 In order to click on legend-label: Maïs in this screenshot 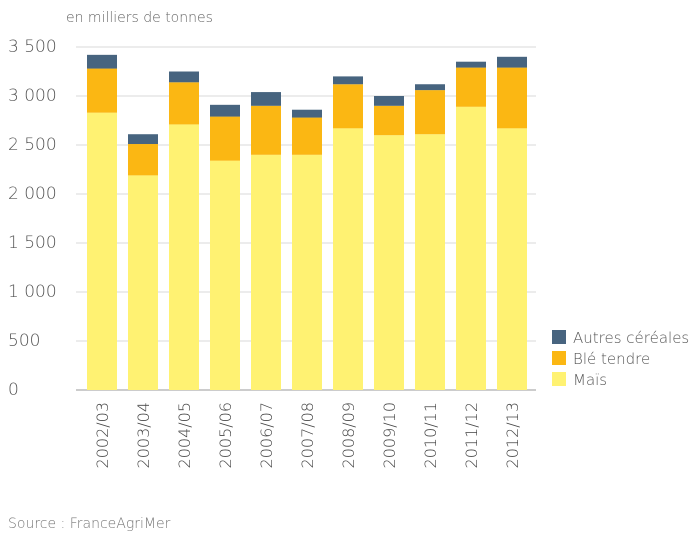, I will do `click(590, 380)`.